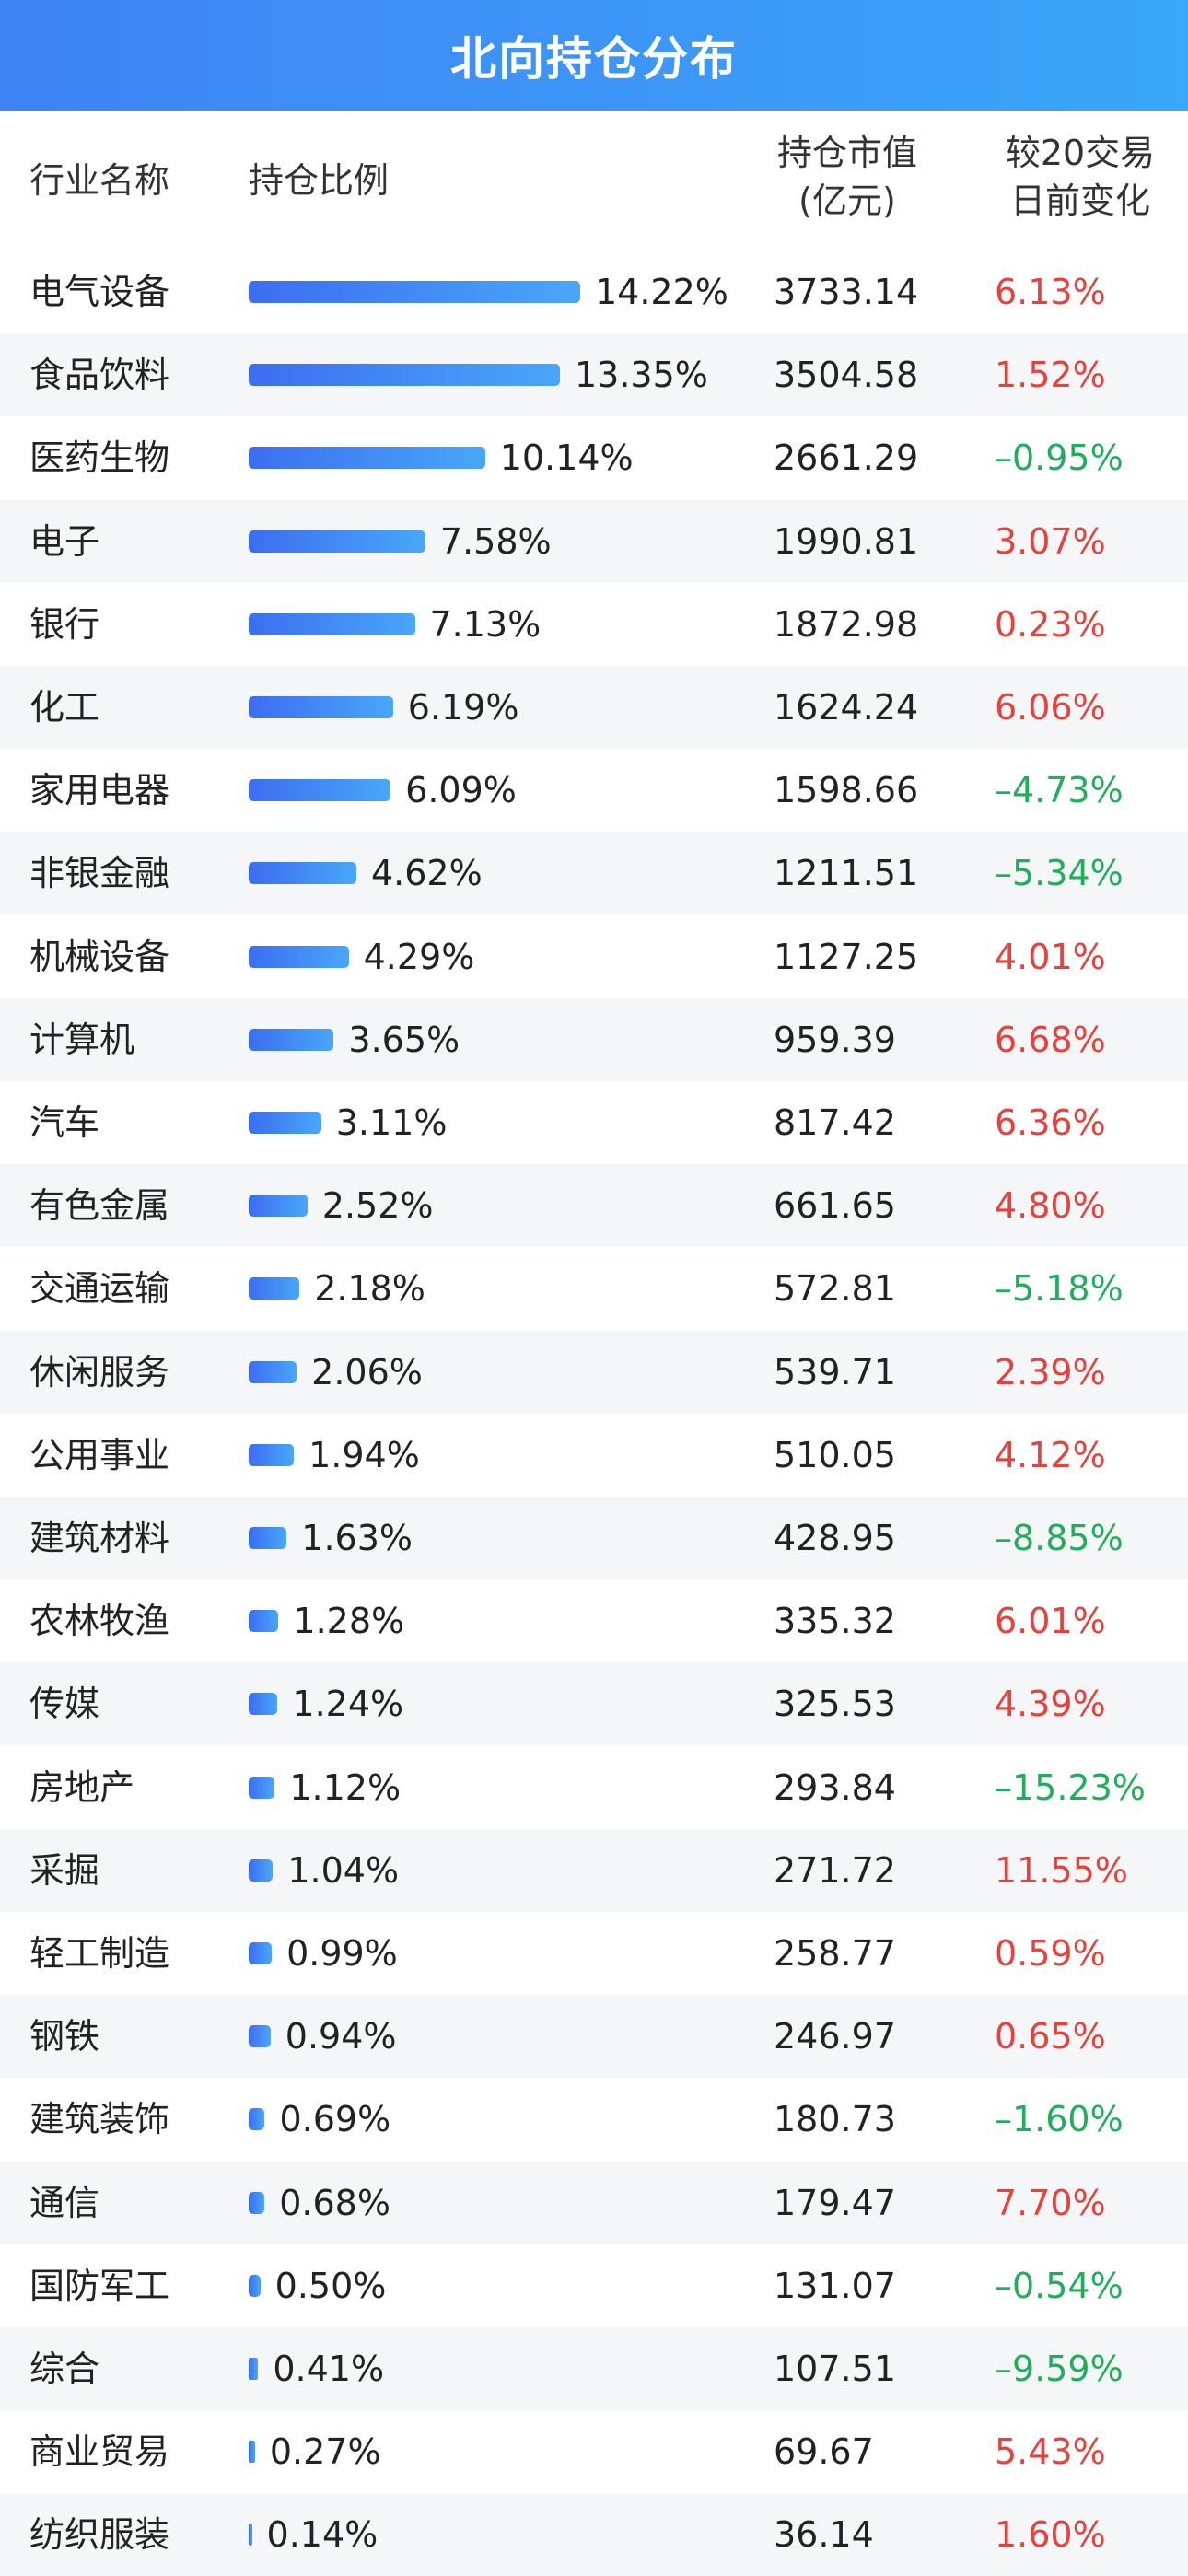 This screenshot has height=2576, width=1188. Describe the element at coordinates (594, 707) in the screenshot. I see `table-row: 化工 6.19% 1624.24 6.06%` at that location.